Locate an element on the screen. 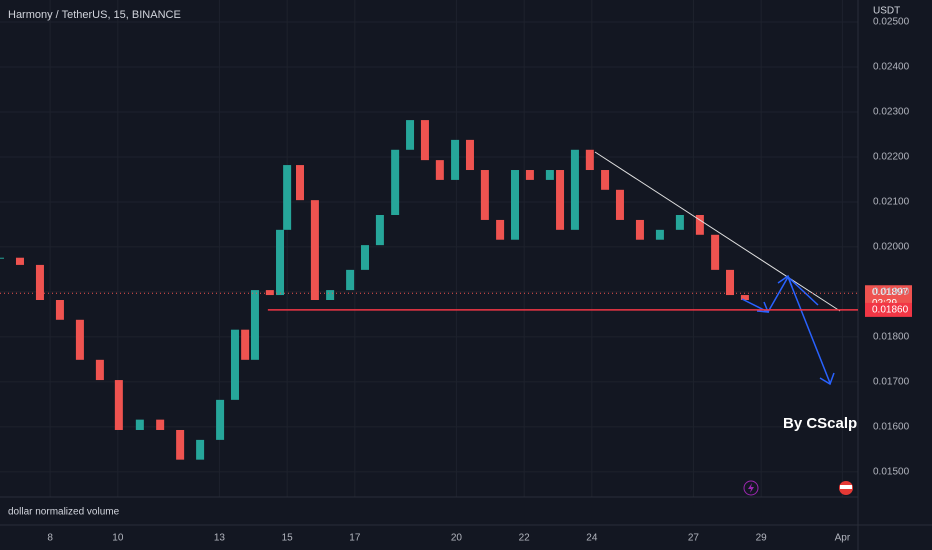  x-tick-label: 15 is located at coordinates (288, 538).